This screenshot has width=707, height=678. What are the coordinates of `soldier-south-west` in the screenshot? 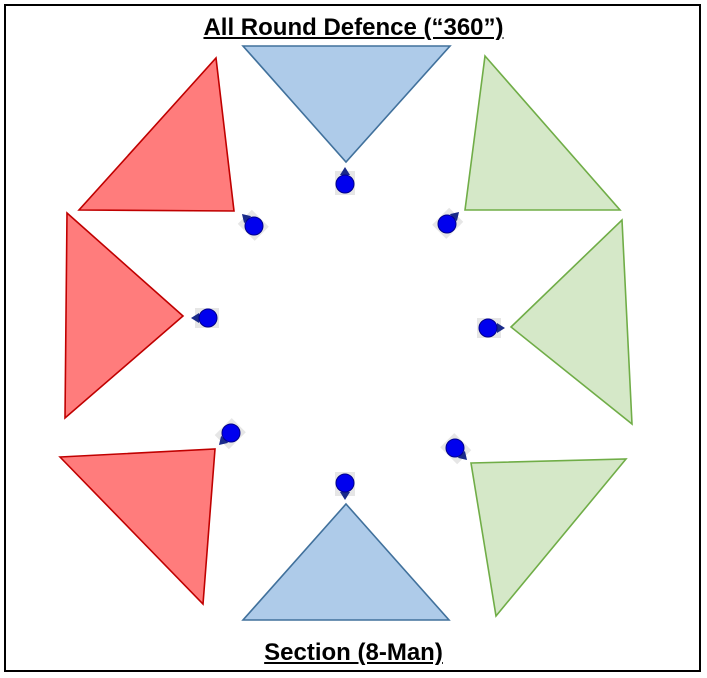 It's located at (230, 434).